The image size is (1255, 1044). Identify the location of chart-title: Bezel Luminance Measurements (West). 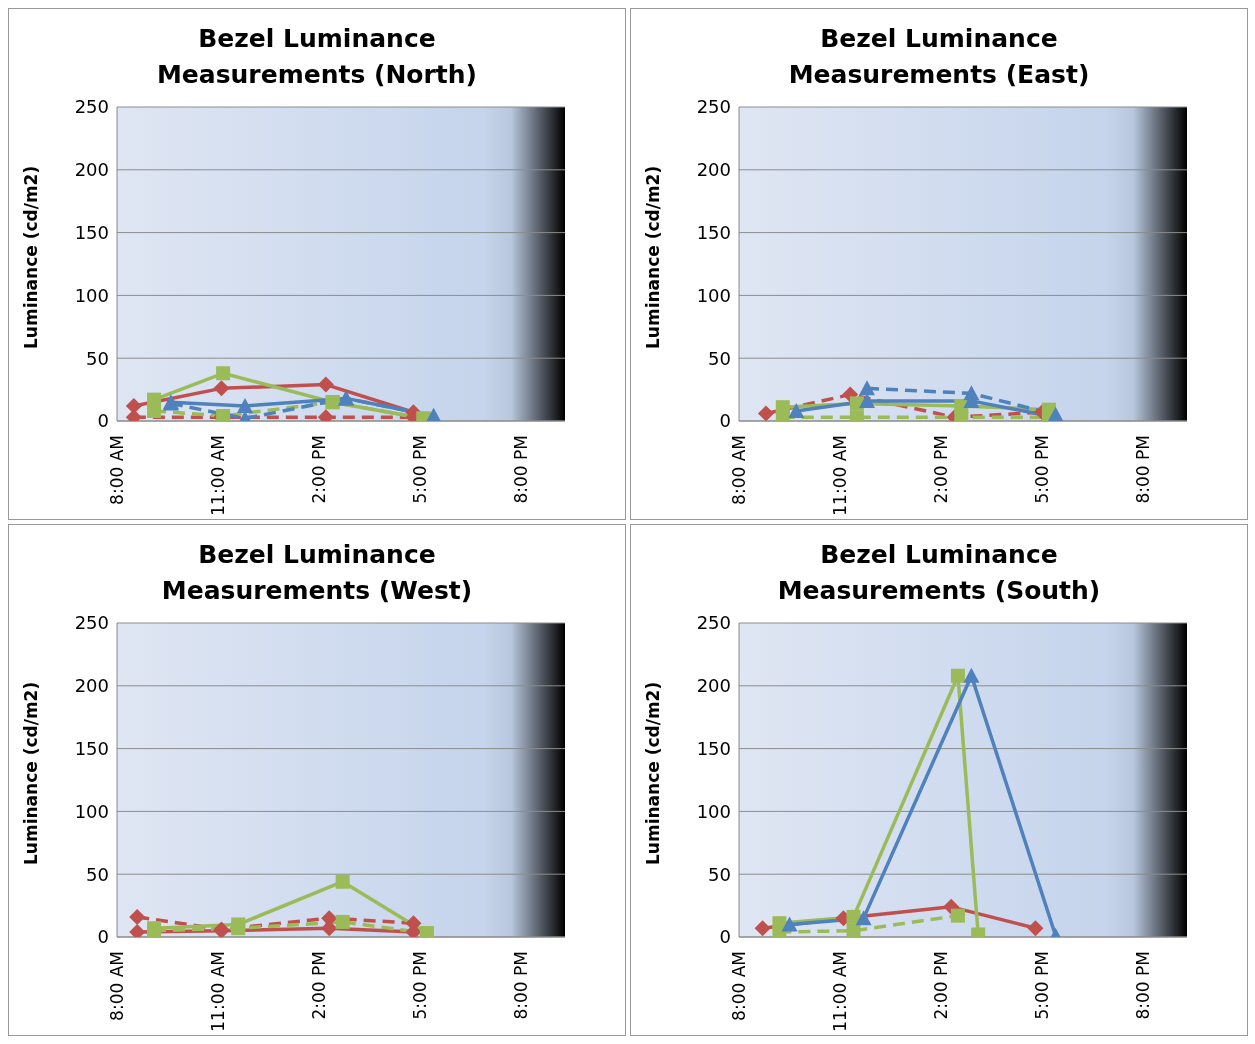
(317, 573).